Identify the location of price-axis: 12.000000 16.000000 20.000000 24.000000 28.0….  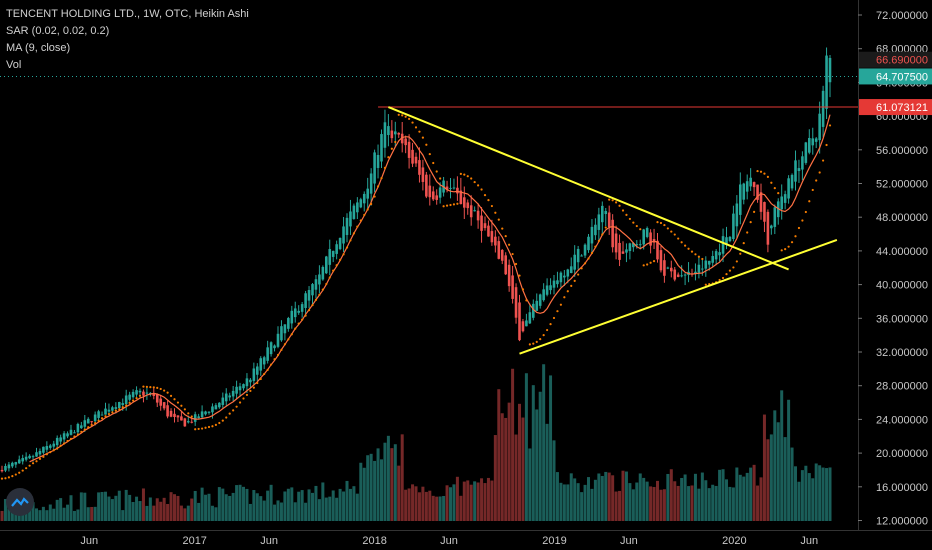
(895, 265).